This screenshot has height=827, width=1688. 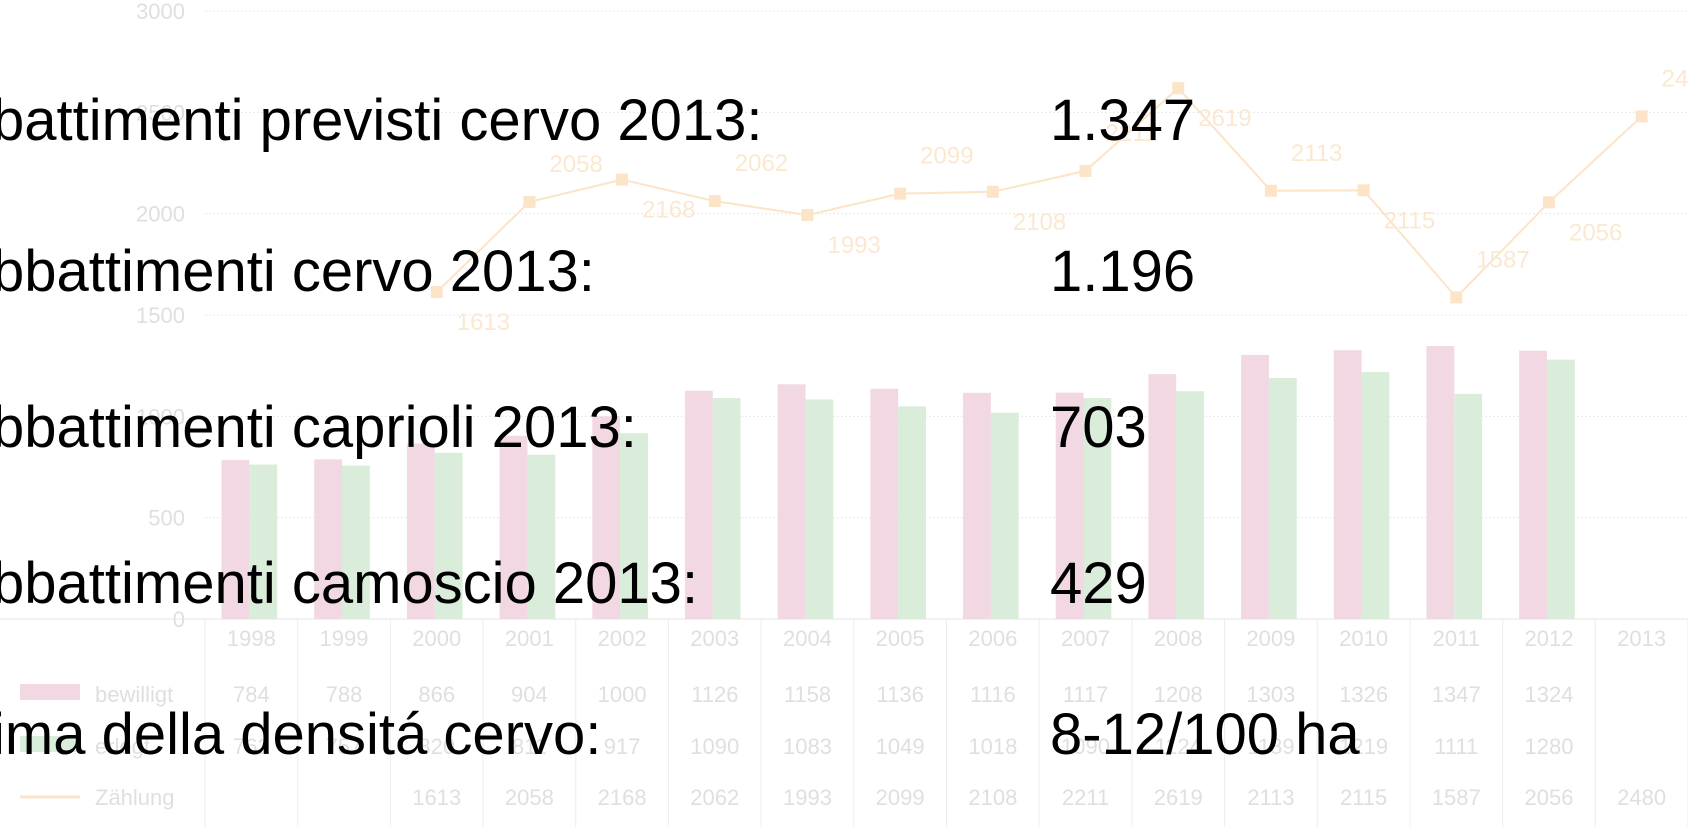 I want to click on data-label: 1613, so click(x=483, y=322).